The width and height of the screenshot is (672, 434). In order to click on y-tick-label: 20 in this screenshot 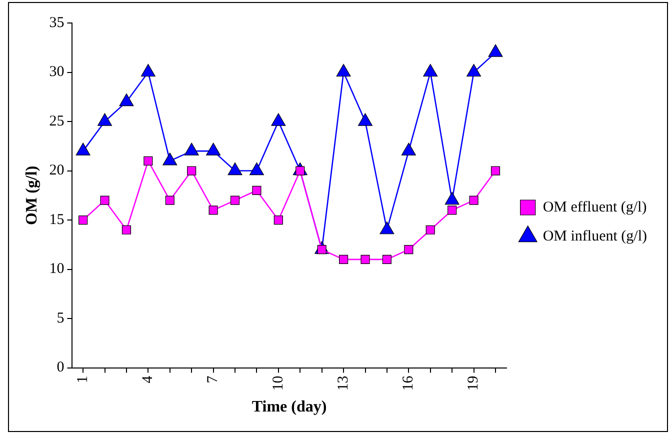, I will do `click(56, 170)`.